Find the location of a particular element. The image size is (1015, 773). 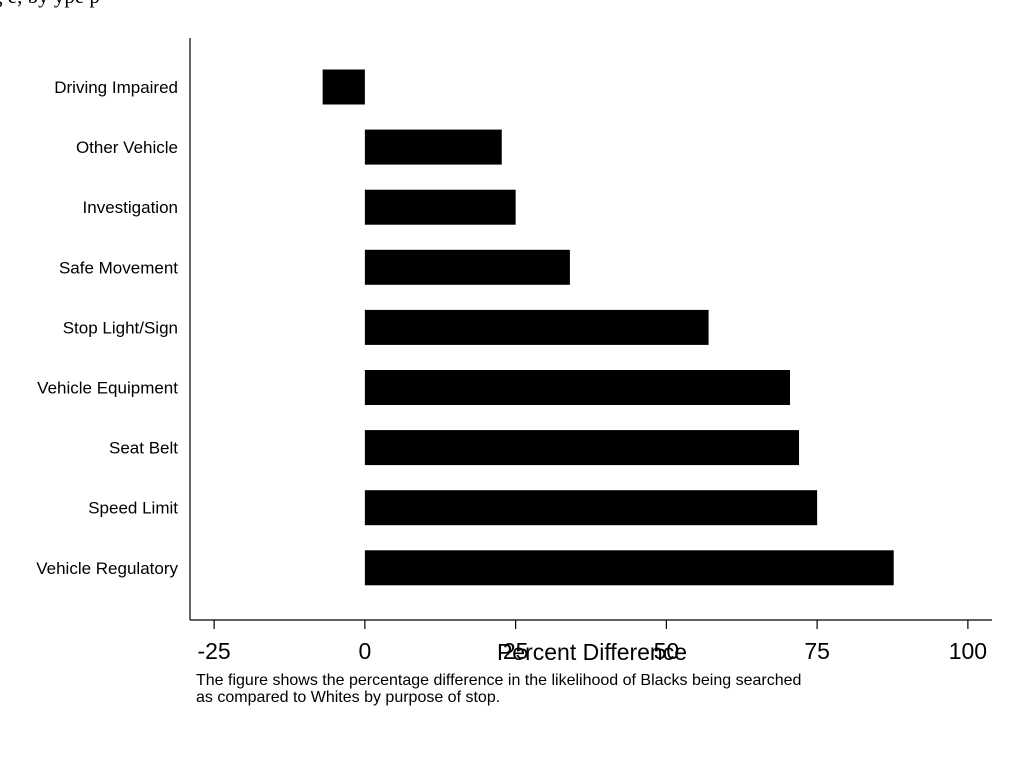

category-label: Driving Impaired is located at coordinates (116, 87).